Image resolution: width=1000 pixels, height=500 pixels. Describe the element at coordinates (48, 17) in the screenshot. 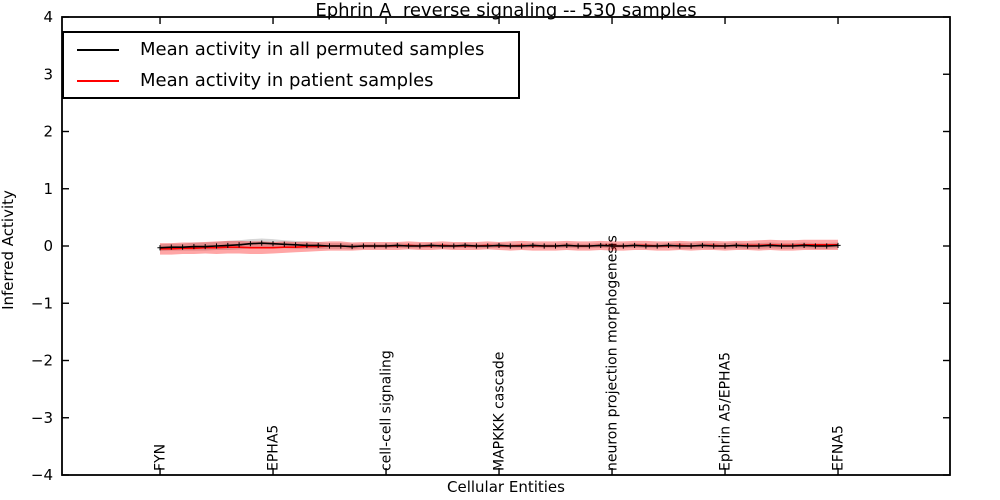

I see `y-tick-label: 4` at that location.